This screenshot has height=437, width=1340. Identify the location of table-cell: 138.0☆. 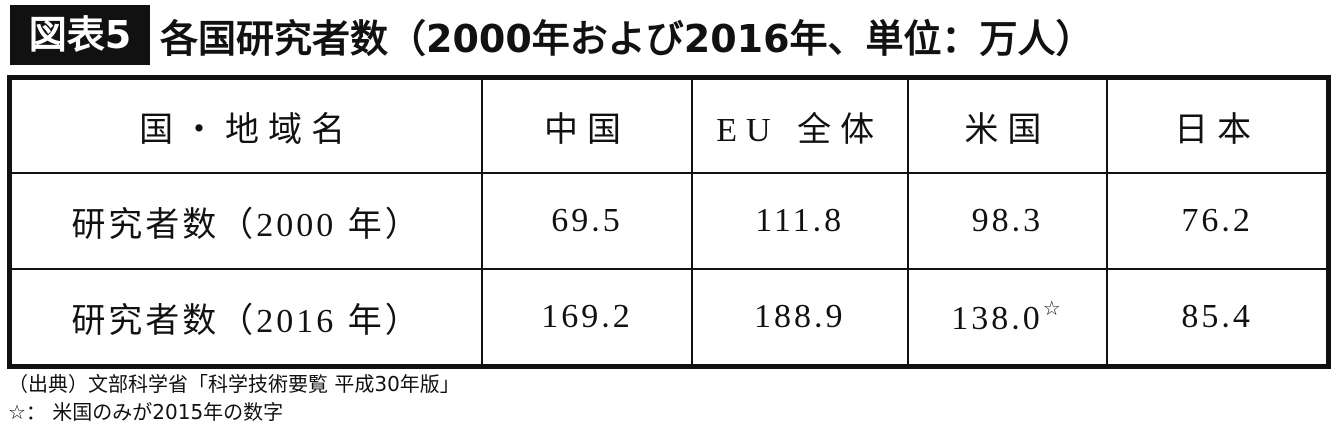
(1007, 317).